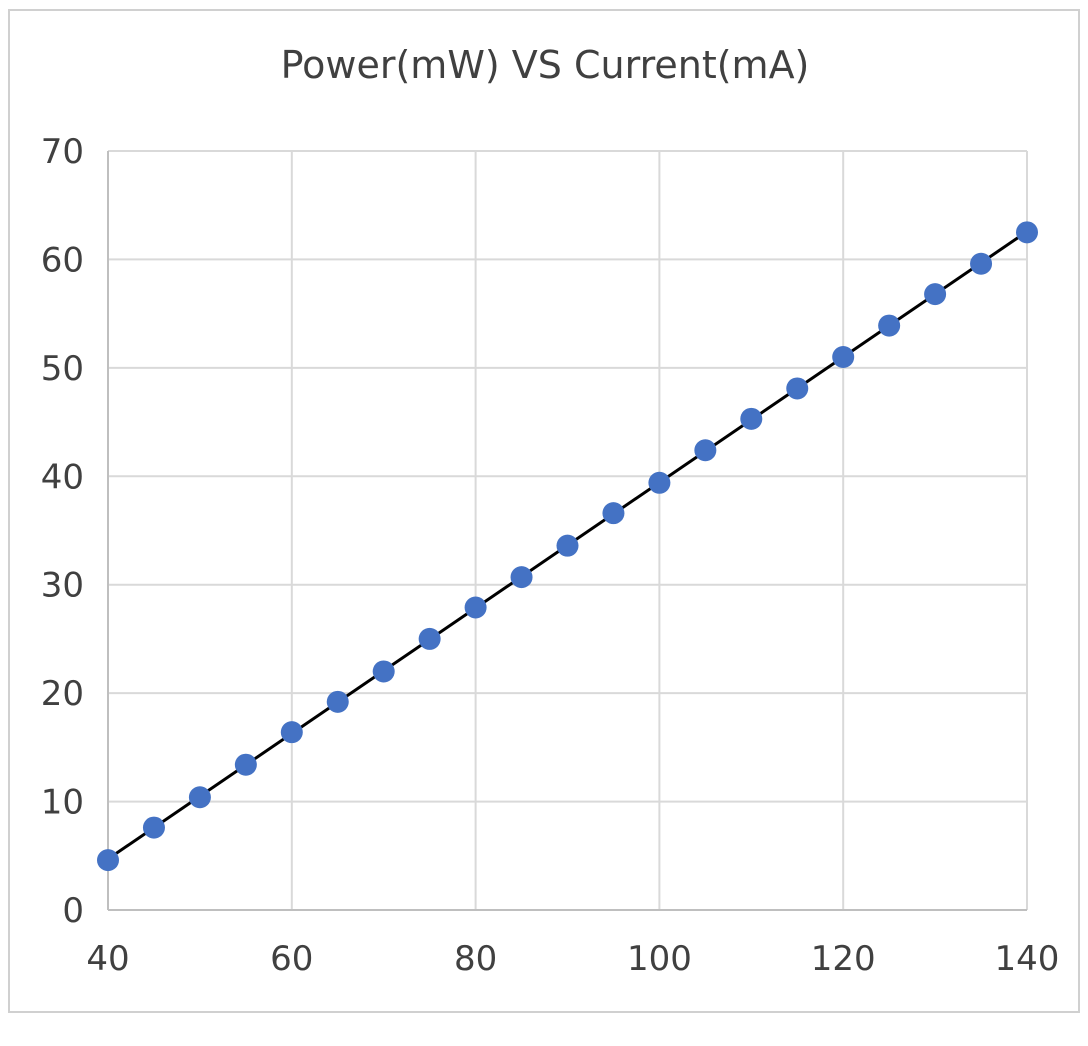 This screenshot has width=1088, height=1046. I want to click on y-tick-label: 40, so click(62, 477).